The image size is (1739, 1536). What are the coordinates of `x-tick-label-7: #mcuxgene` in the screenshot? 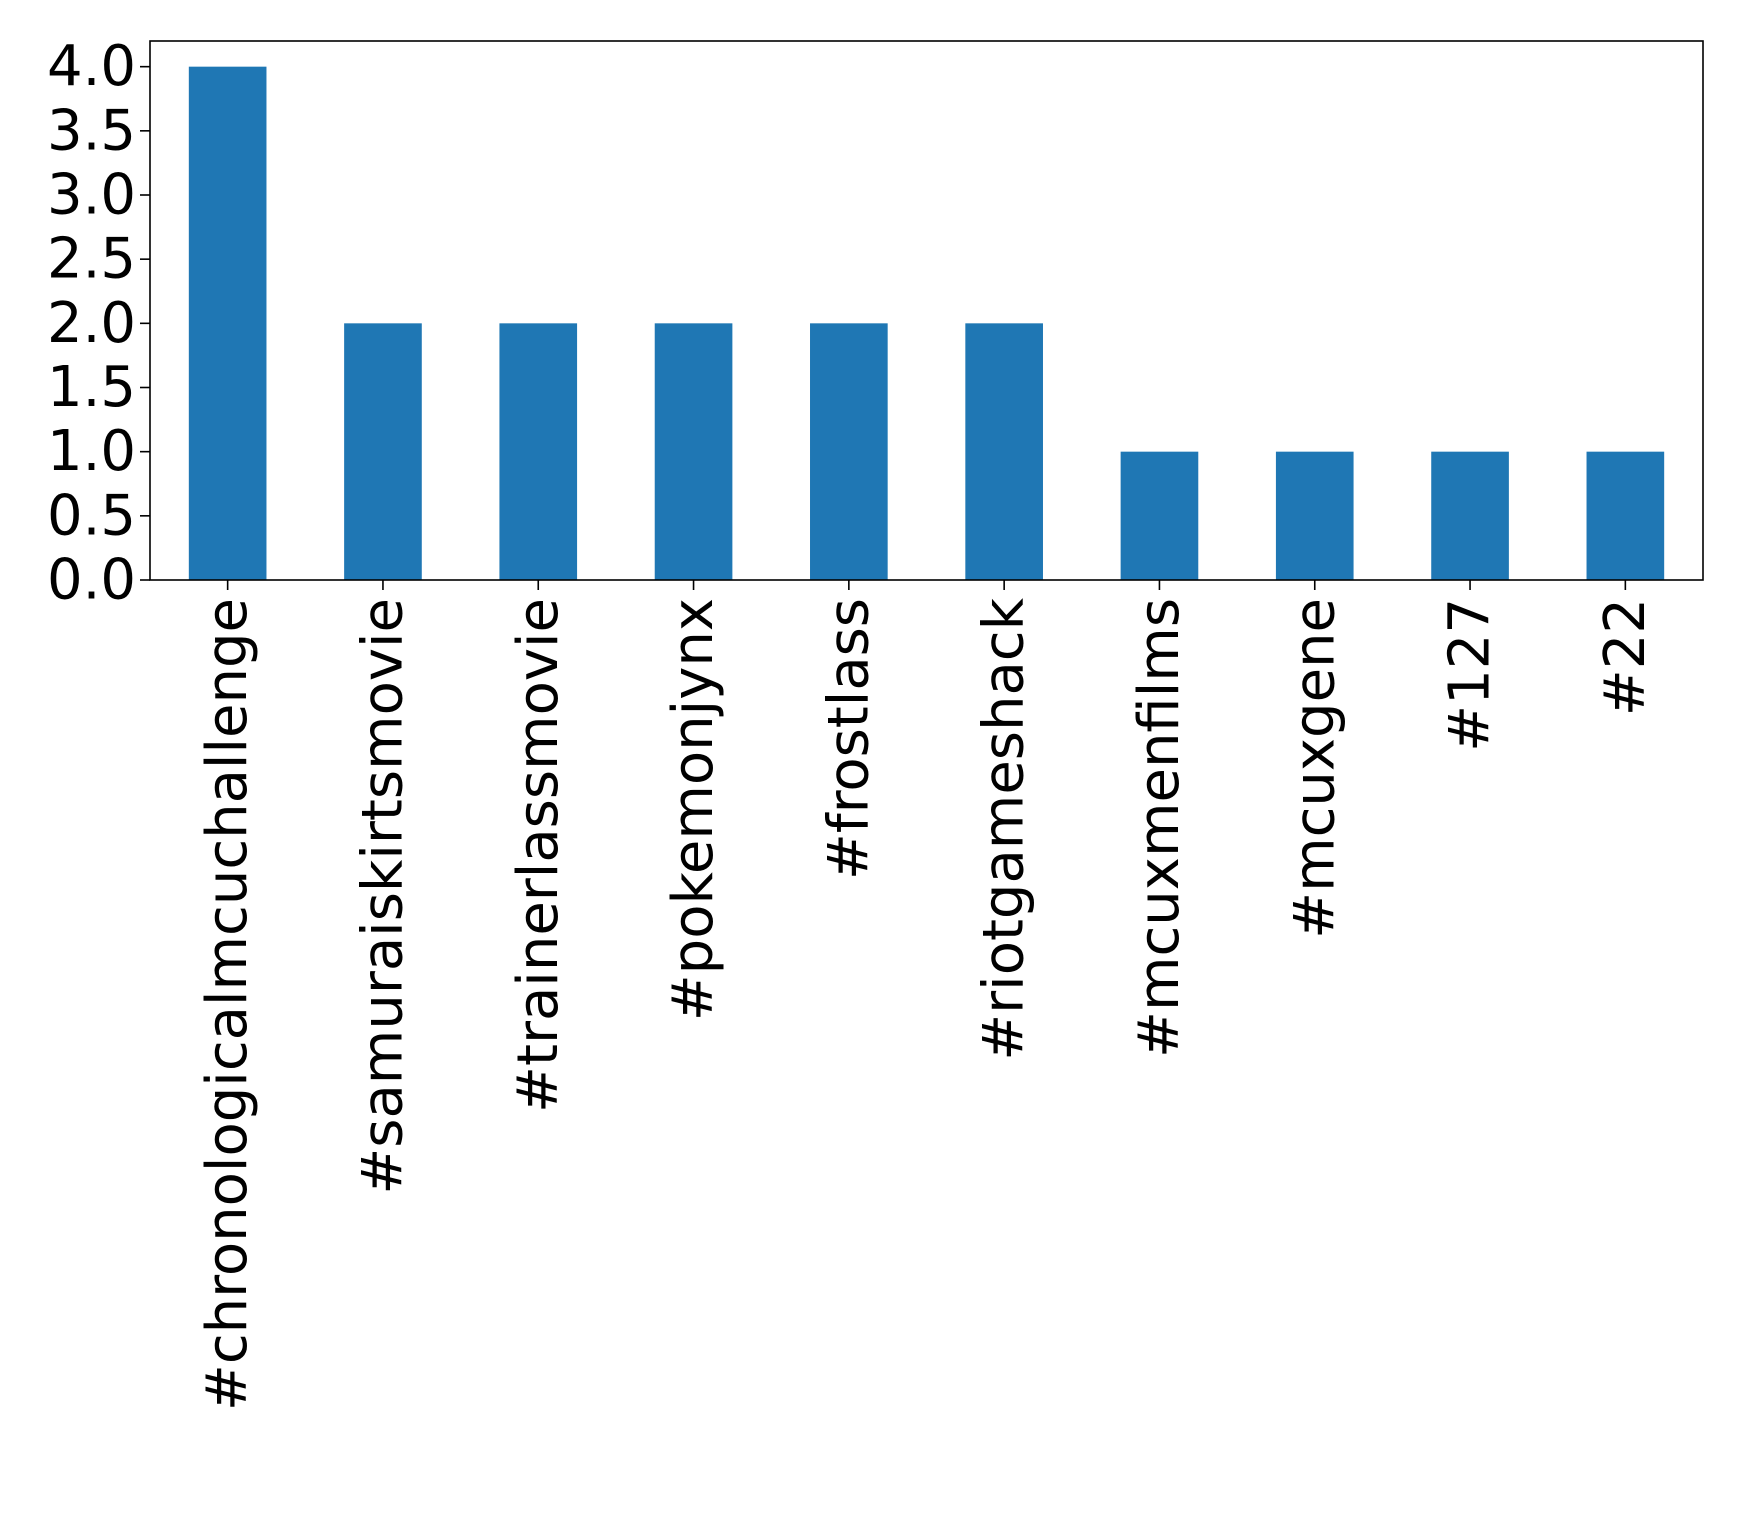 It's located at (1314, 768).